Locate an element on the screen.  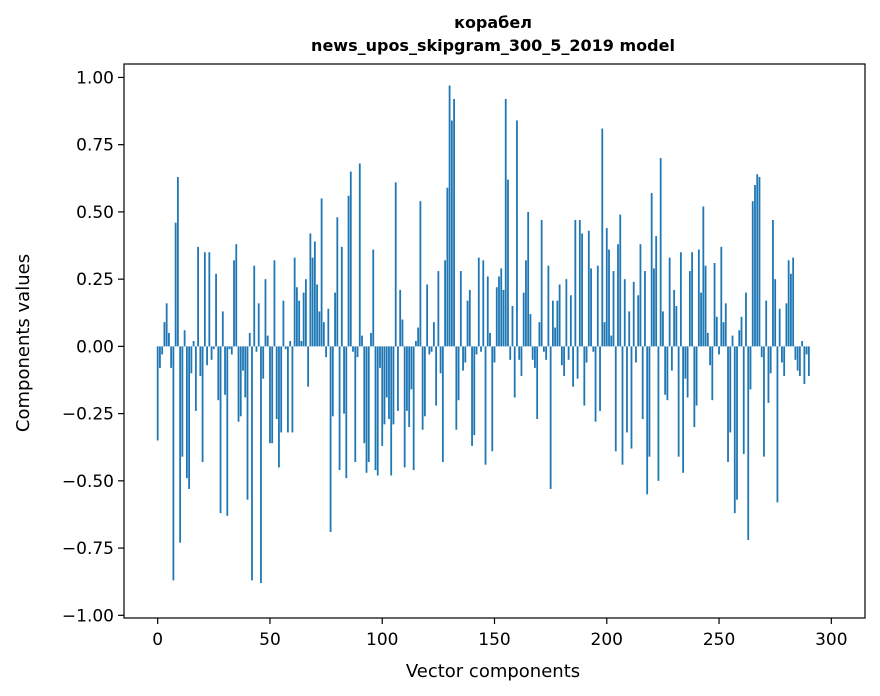
x-tick-label: 0 is located at coordinates (157, 640).